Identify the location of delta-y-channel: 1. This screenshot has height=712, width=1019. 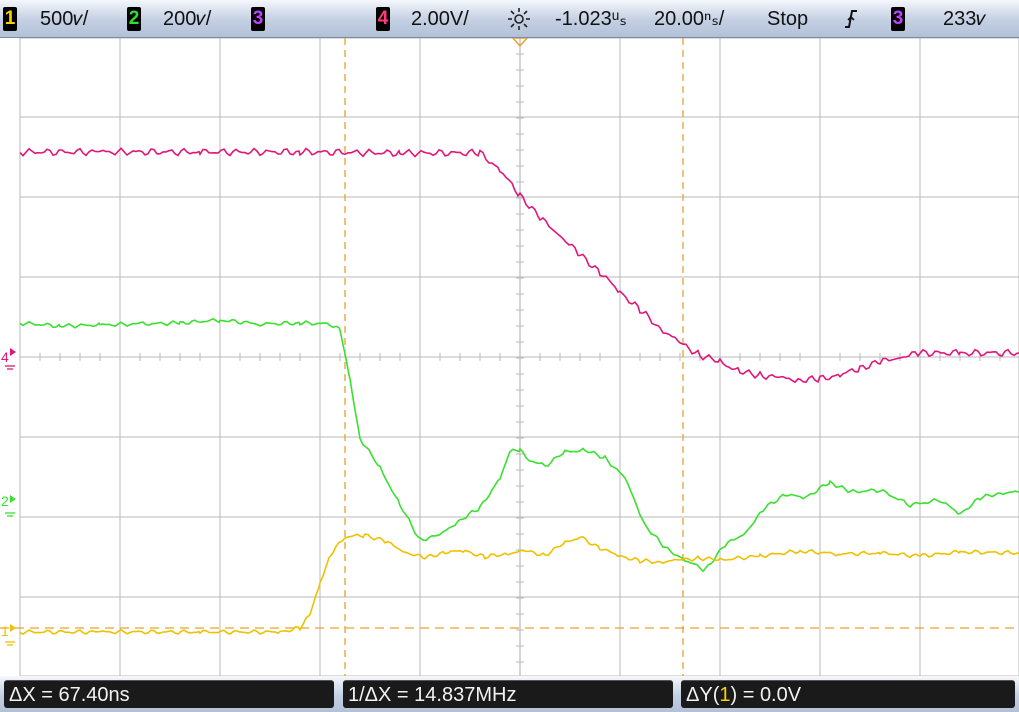
(725, 695).